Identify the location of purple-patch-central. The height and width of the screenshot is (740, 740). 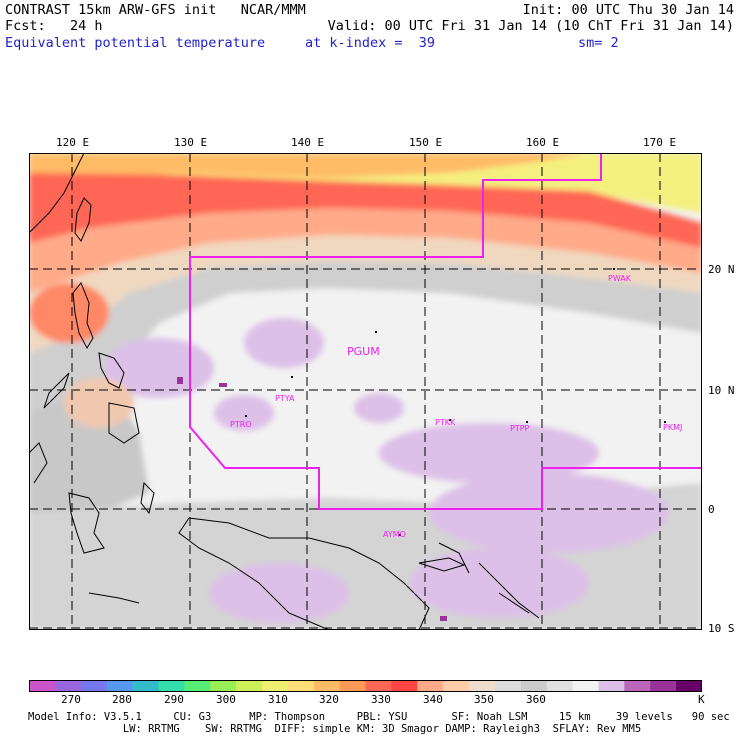
(284, 343).